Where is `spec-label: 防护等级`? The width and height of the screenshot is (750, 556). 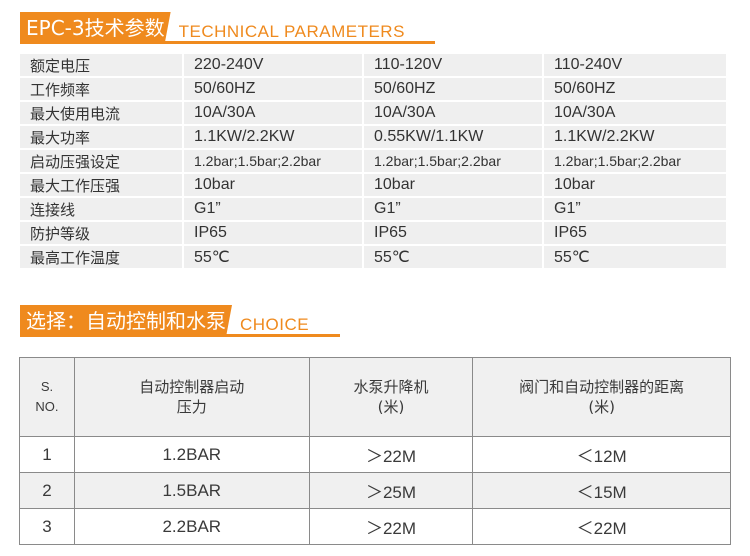
spec-label: 防护等级 is located at coordinates (101, 233).